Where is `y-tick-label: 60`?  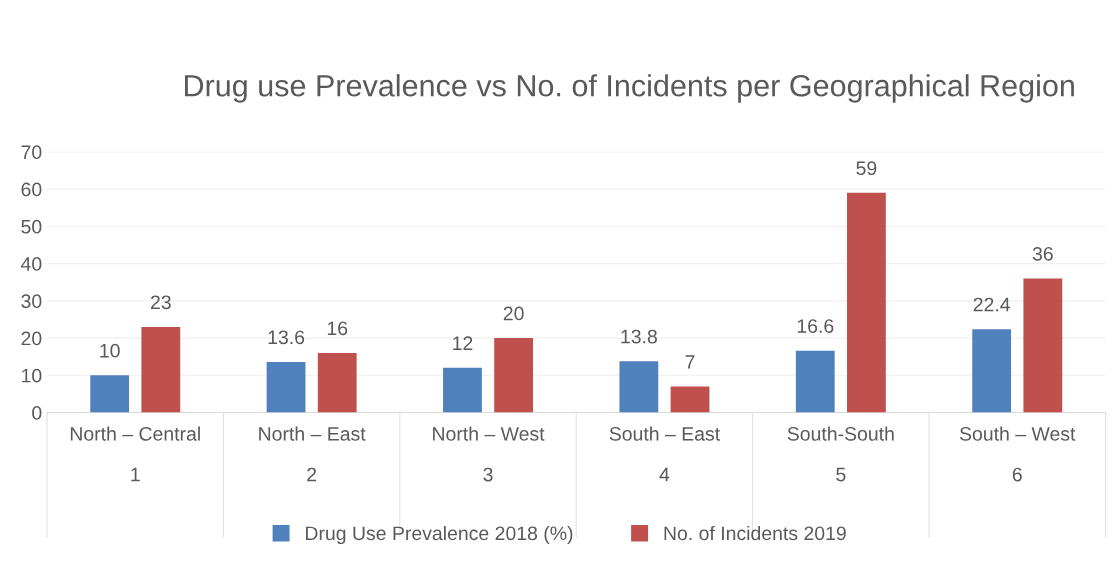 y-tick-label: 60 is located at coordinates (31, 189).